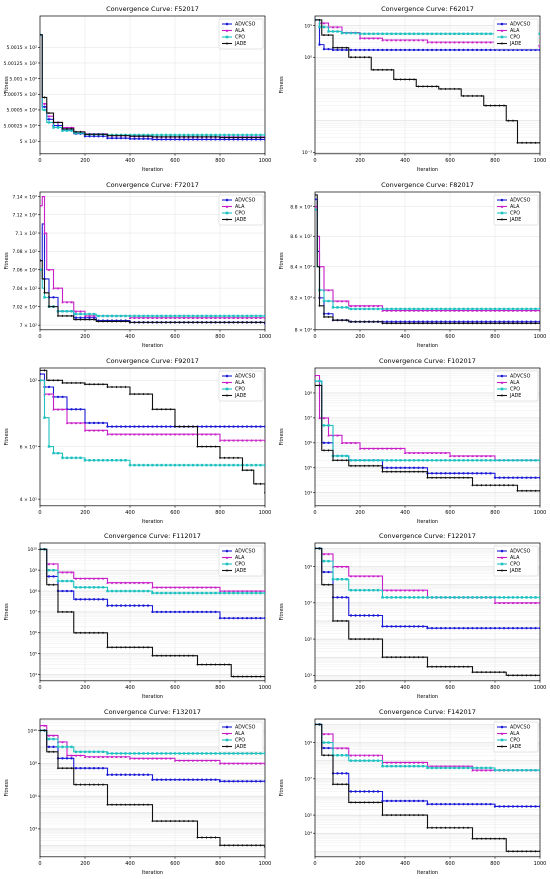 The height and width of the screenshot is (879, 550). Describe the element at coordinates (152, 744) in the screenshot. I see `series-ala` at that location.